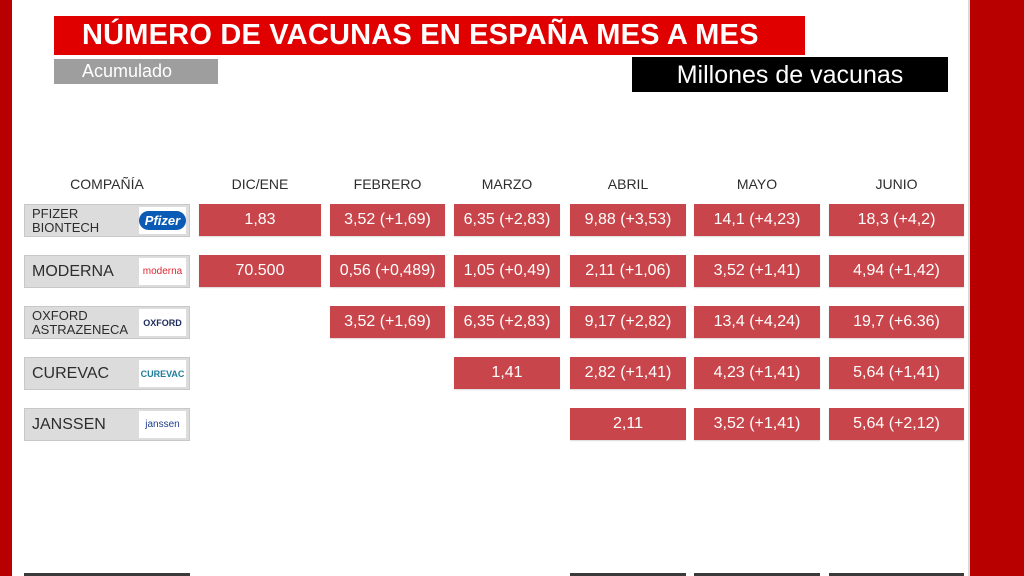  I want to click on company-label-oxford: OXFORD ASTRAZENECA OXFORD, so click(107, 322).